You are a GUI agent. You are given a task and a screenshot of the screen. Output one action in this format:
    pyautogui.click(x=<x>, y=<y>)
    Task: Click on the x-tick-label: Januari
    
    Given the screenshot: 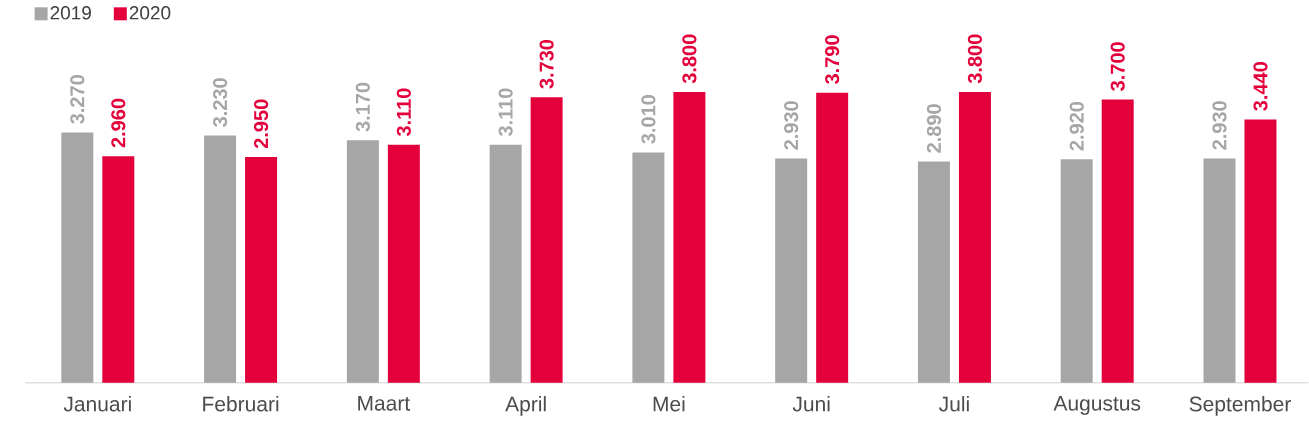 What is the action you would take?
    pyautogui.click(x=97, y=404)
    